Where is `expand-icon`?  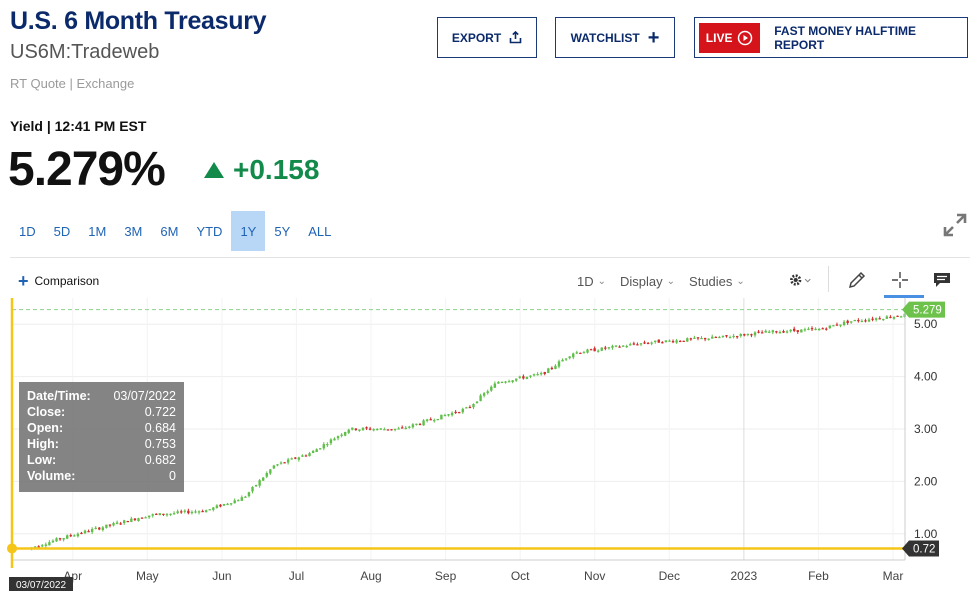
expand-icon is located at coordinates (955, 225).